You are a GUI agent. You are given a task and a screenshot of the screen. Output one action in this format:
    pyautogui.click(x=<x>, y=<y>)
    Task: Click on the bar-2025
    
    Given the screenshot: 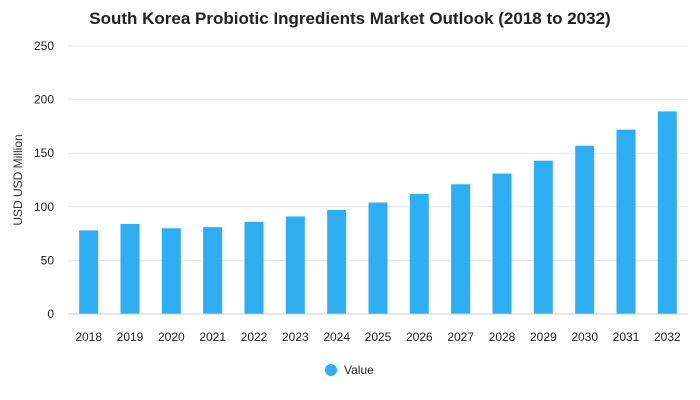 What is the action you would take?
    pyautogui.click(x=378, y=258)
    